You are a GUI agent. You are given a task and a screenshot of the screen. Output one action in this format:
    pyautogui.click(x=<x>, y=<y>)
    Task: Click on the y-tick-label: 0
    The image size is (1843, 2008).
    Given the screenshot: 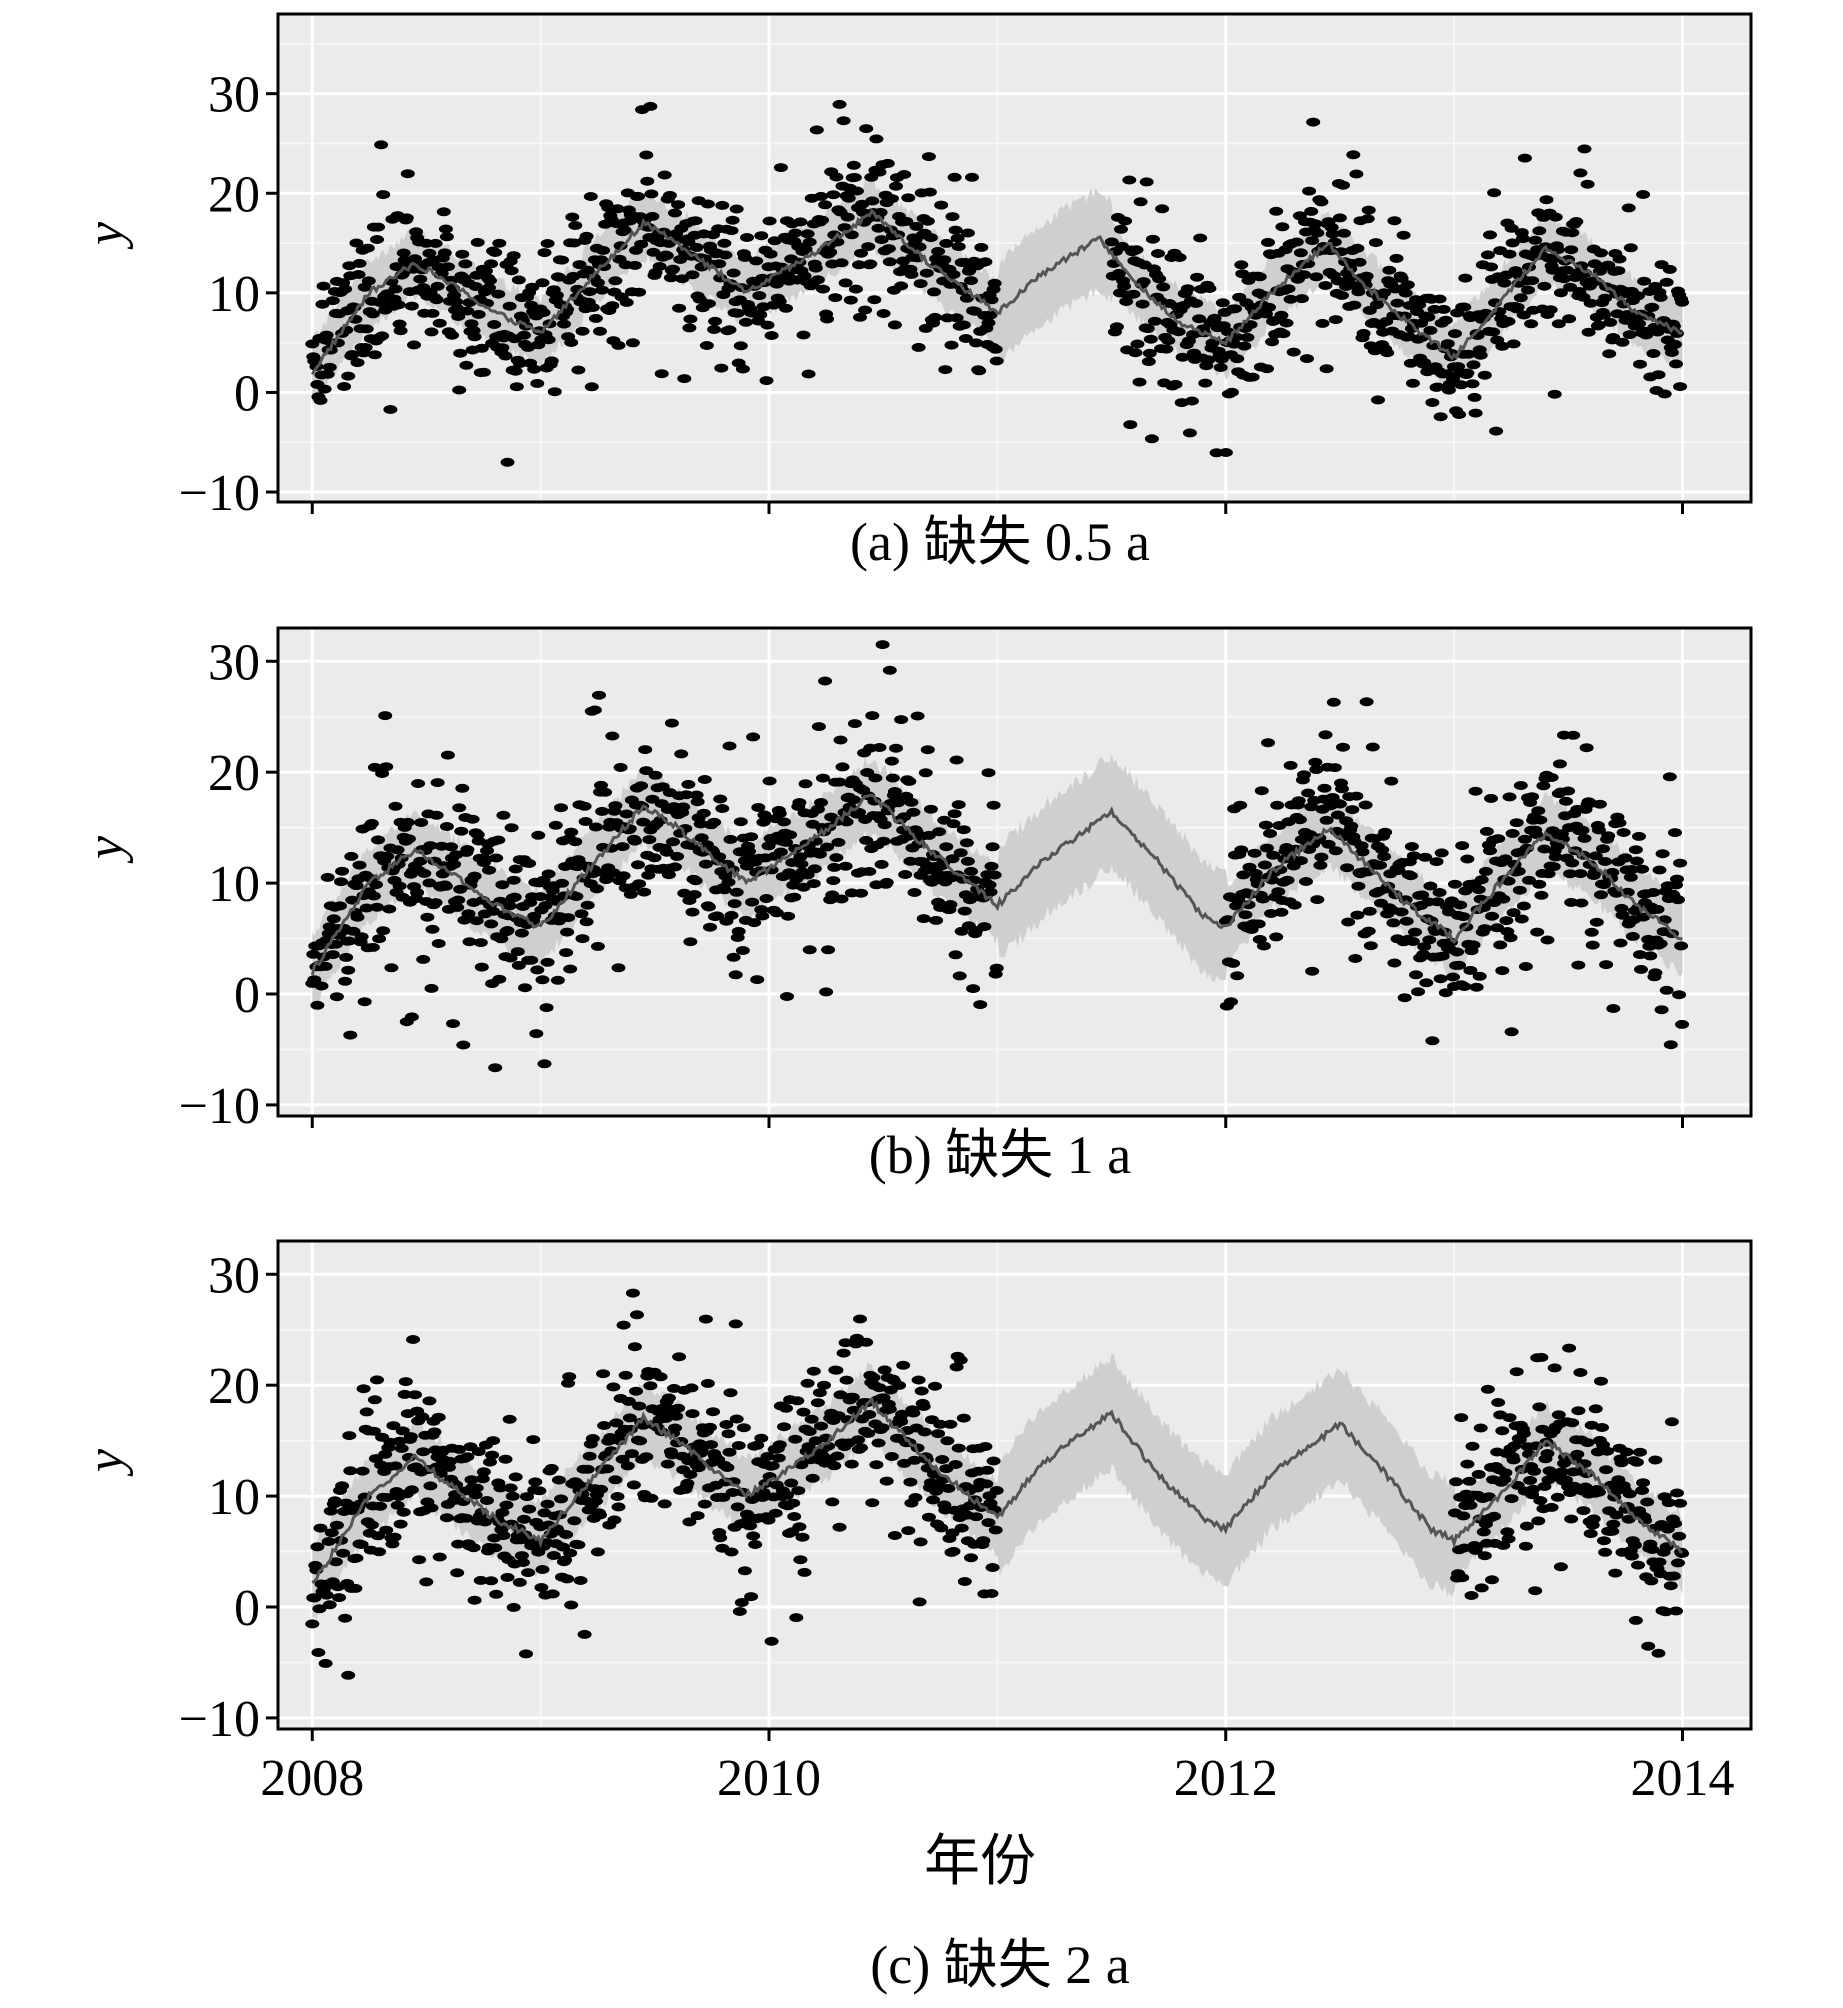 What is the action you would take?
    pyautogui.click(x=247, y=1608)
    